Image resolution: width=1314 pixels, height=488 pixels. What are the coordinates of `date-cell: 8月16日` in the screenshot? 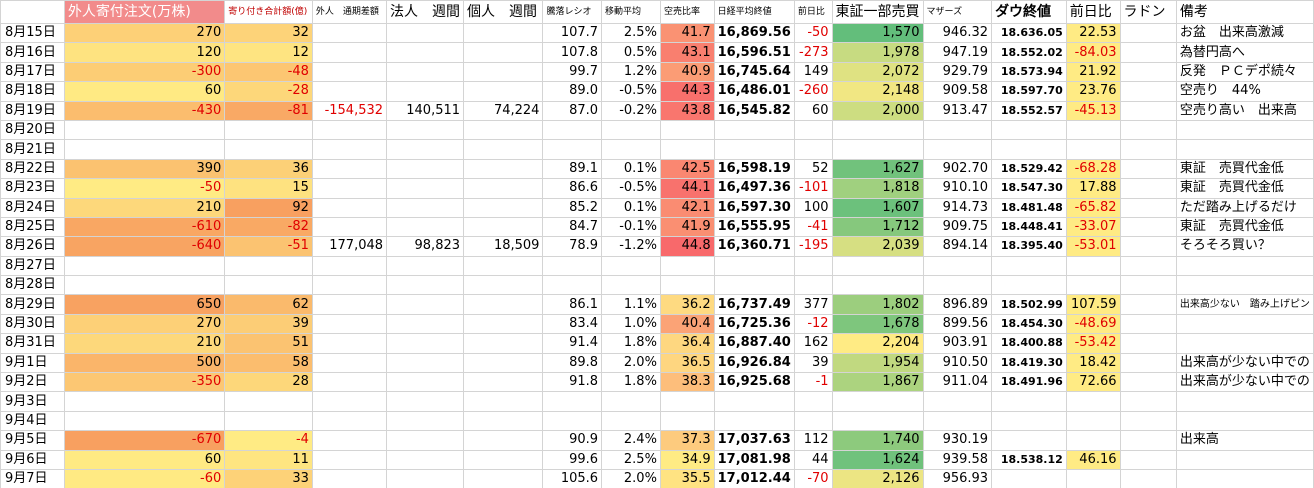 It's located at (32, 52).